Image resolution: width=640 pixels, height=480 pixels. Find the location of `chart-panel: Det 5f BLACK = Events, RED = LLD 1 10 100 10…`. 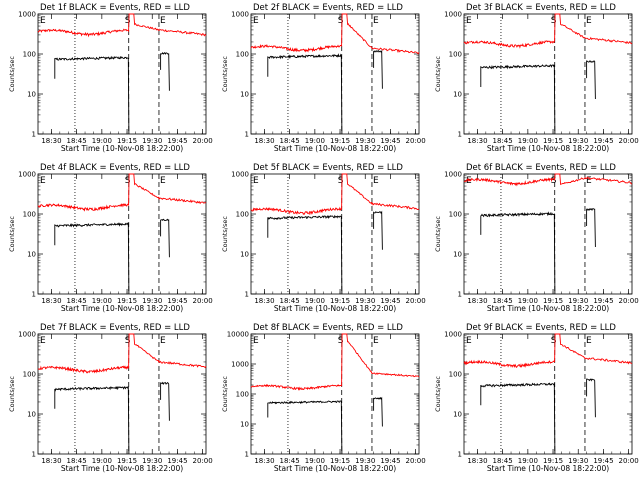

chart-panel: Det 5f BLACK = Events, RED = LLD 1 10 100 10… is located at coordinates (323, 238).